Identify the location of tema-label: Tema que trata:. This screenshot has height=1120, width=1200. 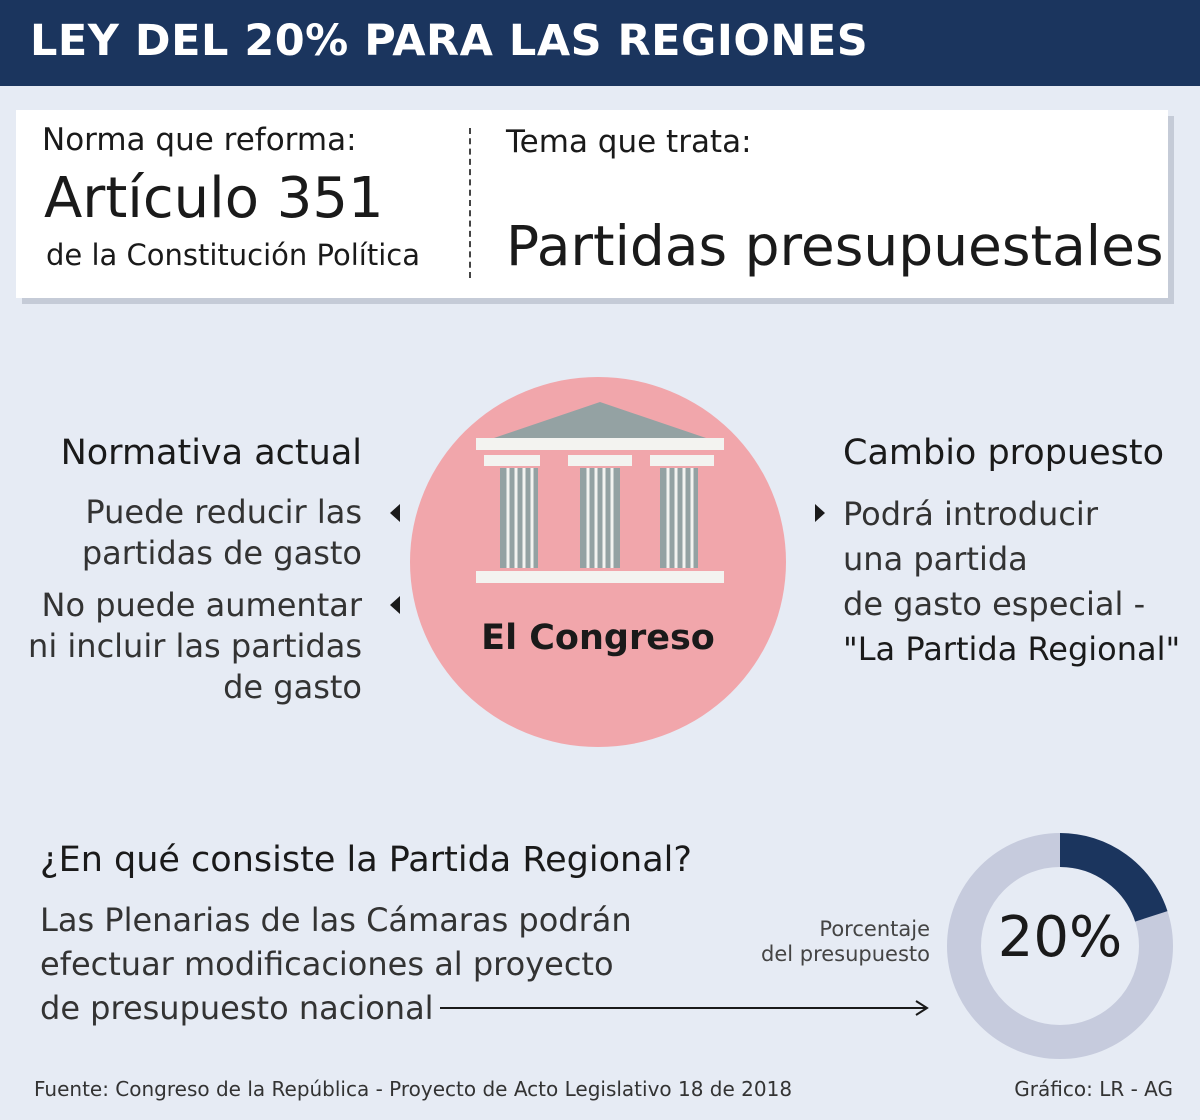
(629, 142).